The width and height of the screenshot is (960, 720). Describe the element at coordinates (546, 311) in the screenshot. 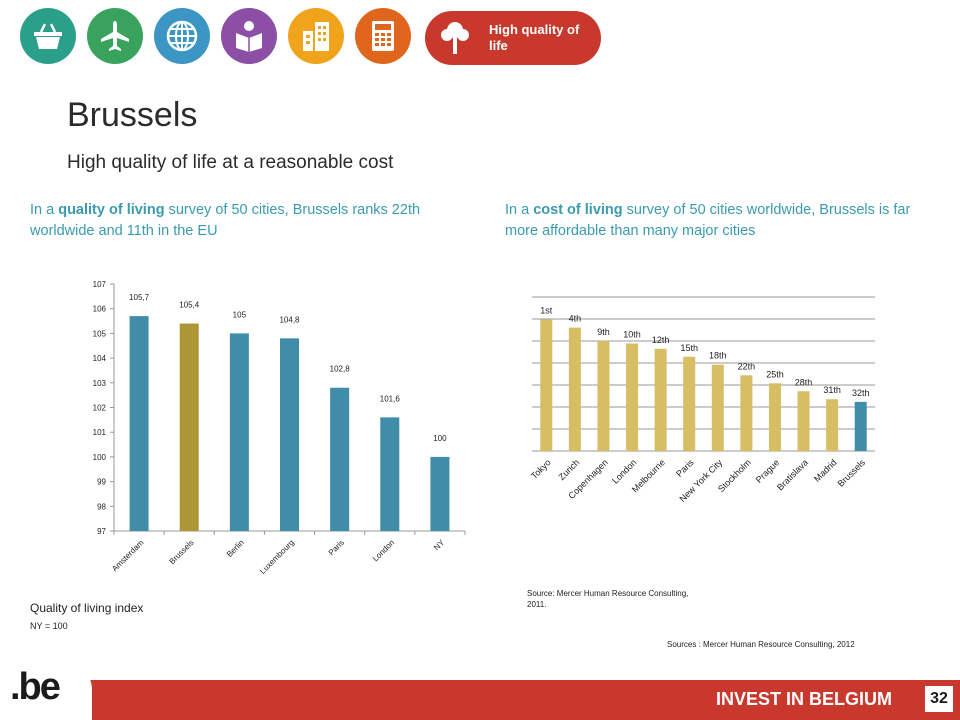

I see `data-label: 1st` at that location.